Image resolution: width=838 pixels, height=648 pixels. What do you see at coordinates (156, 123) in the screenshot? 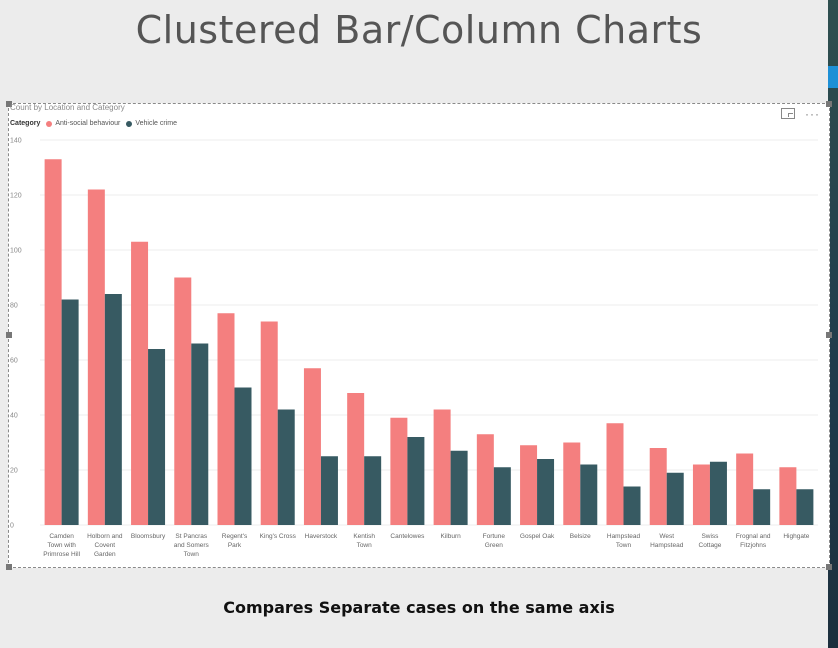
I see `legend-label: Vehicle crime` at bounding box center [156, 123].